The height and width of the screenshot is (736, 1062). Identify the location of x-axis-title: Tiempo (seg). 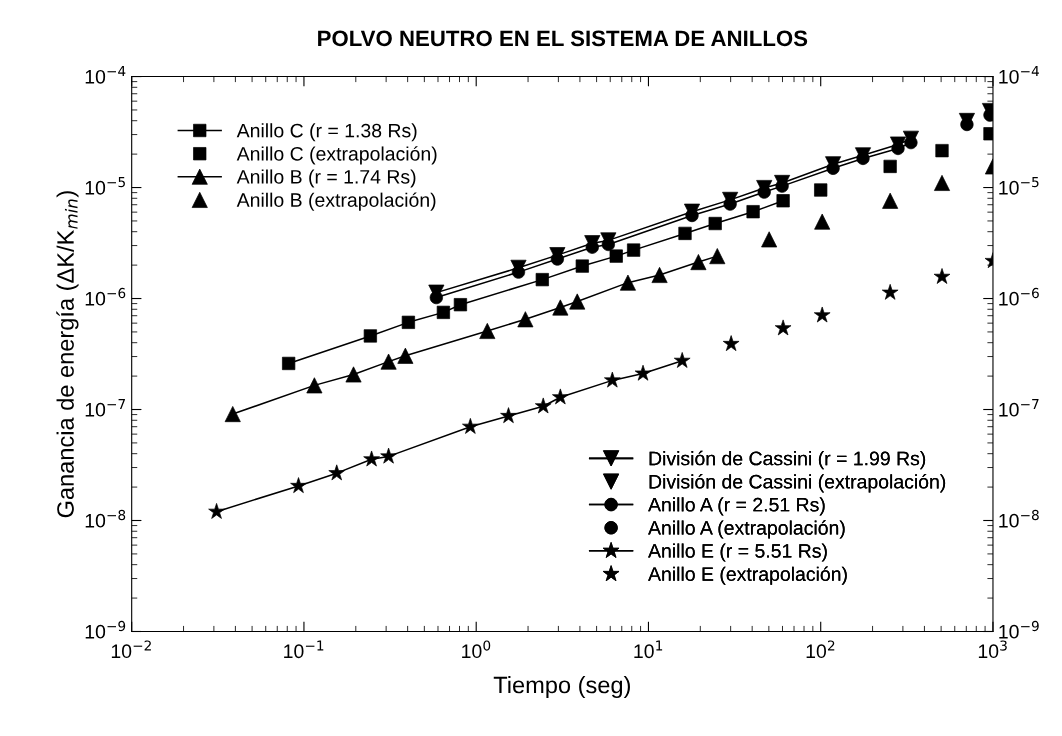
(561, 687).